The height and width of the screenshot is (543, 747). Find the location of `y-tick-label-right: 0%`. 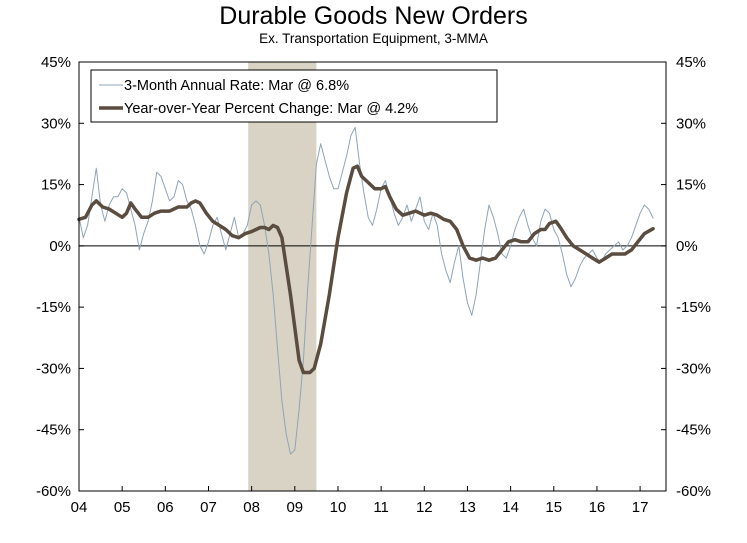

y-tick-label-right: 0% is located at coordinates (687, 246).